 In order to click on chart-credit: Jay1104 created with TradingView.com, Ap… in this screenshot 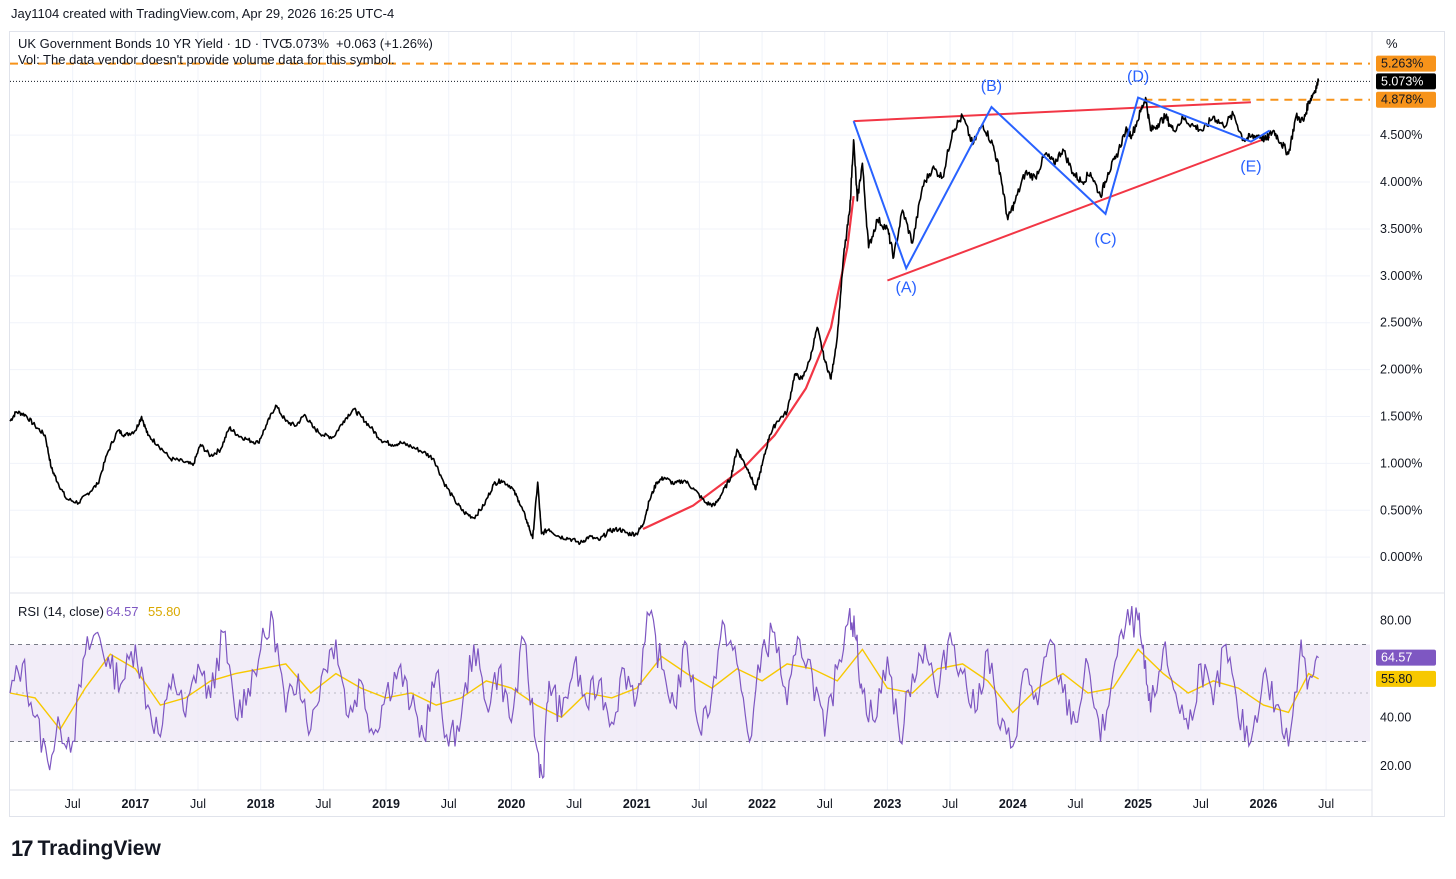, I will do `click(203, 13)`.